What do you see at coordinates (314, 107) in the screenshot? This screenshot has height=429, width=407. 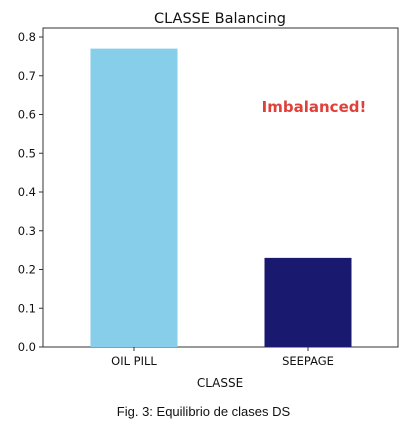 I see `annotation-imbalanced: Imbalanced!` at bounding box center [314, 107].